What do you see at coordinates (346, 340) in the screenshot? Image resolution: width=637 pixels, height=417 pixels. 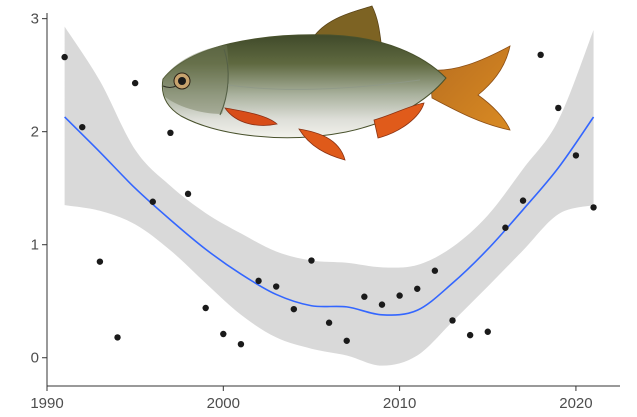 I see `data-point-2007` at bounding box center [346, 340].